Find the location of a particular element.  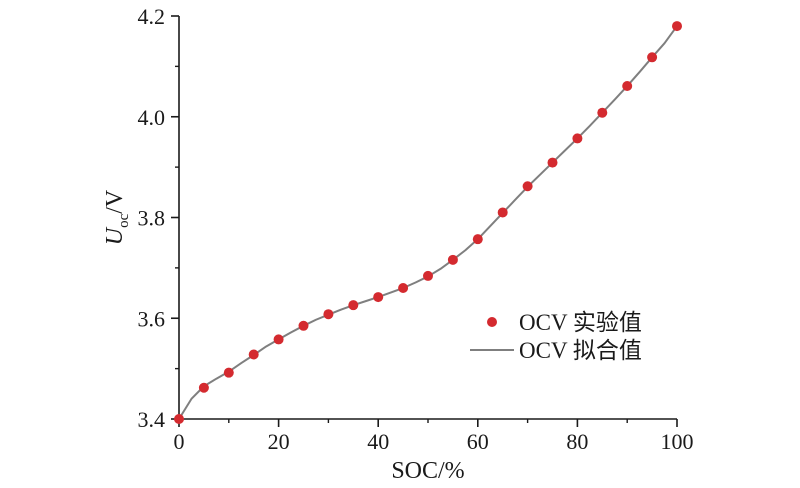

y-tick-label: 4.0 is located at coordinates (152, 117).